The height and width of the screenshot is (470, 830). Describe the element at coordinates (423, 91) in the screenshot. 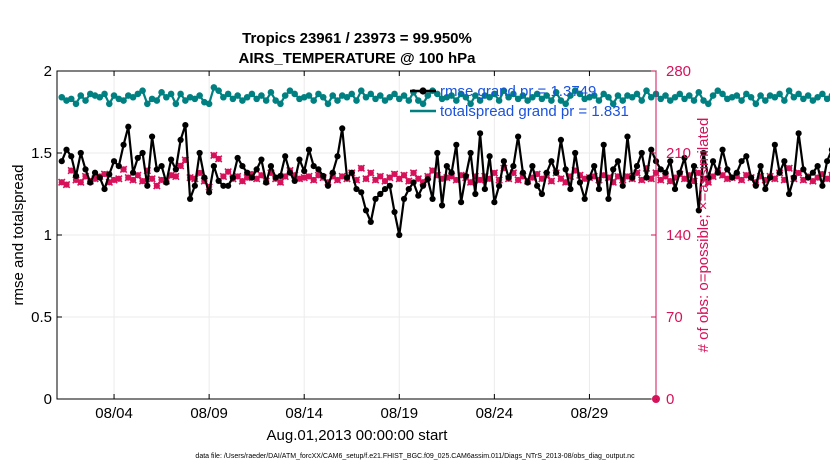

I see `legend-rmse-marker` at that location.